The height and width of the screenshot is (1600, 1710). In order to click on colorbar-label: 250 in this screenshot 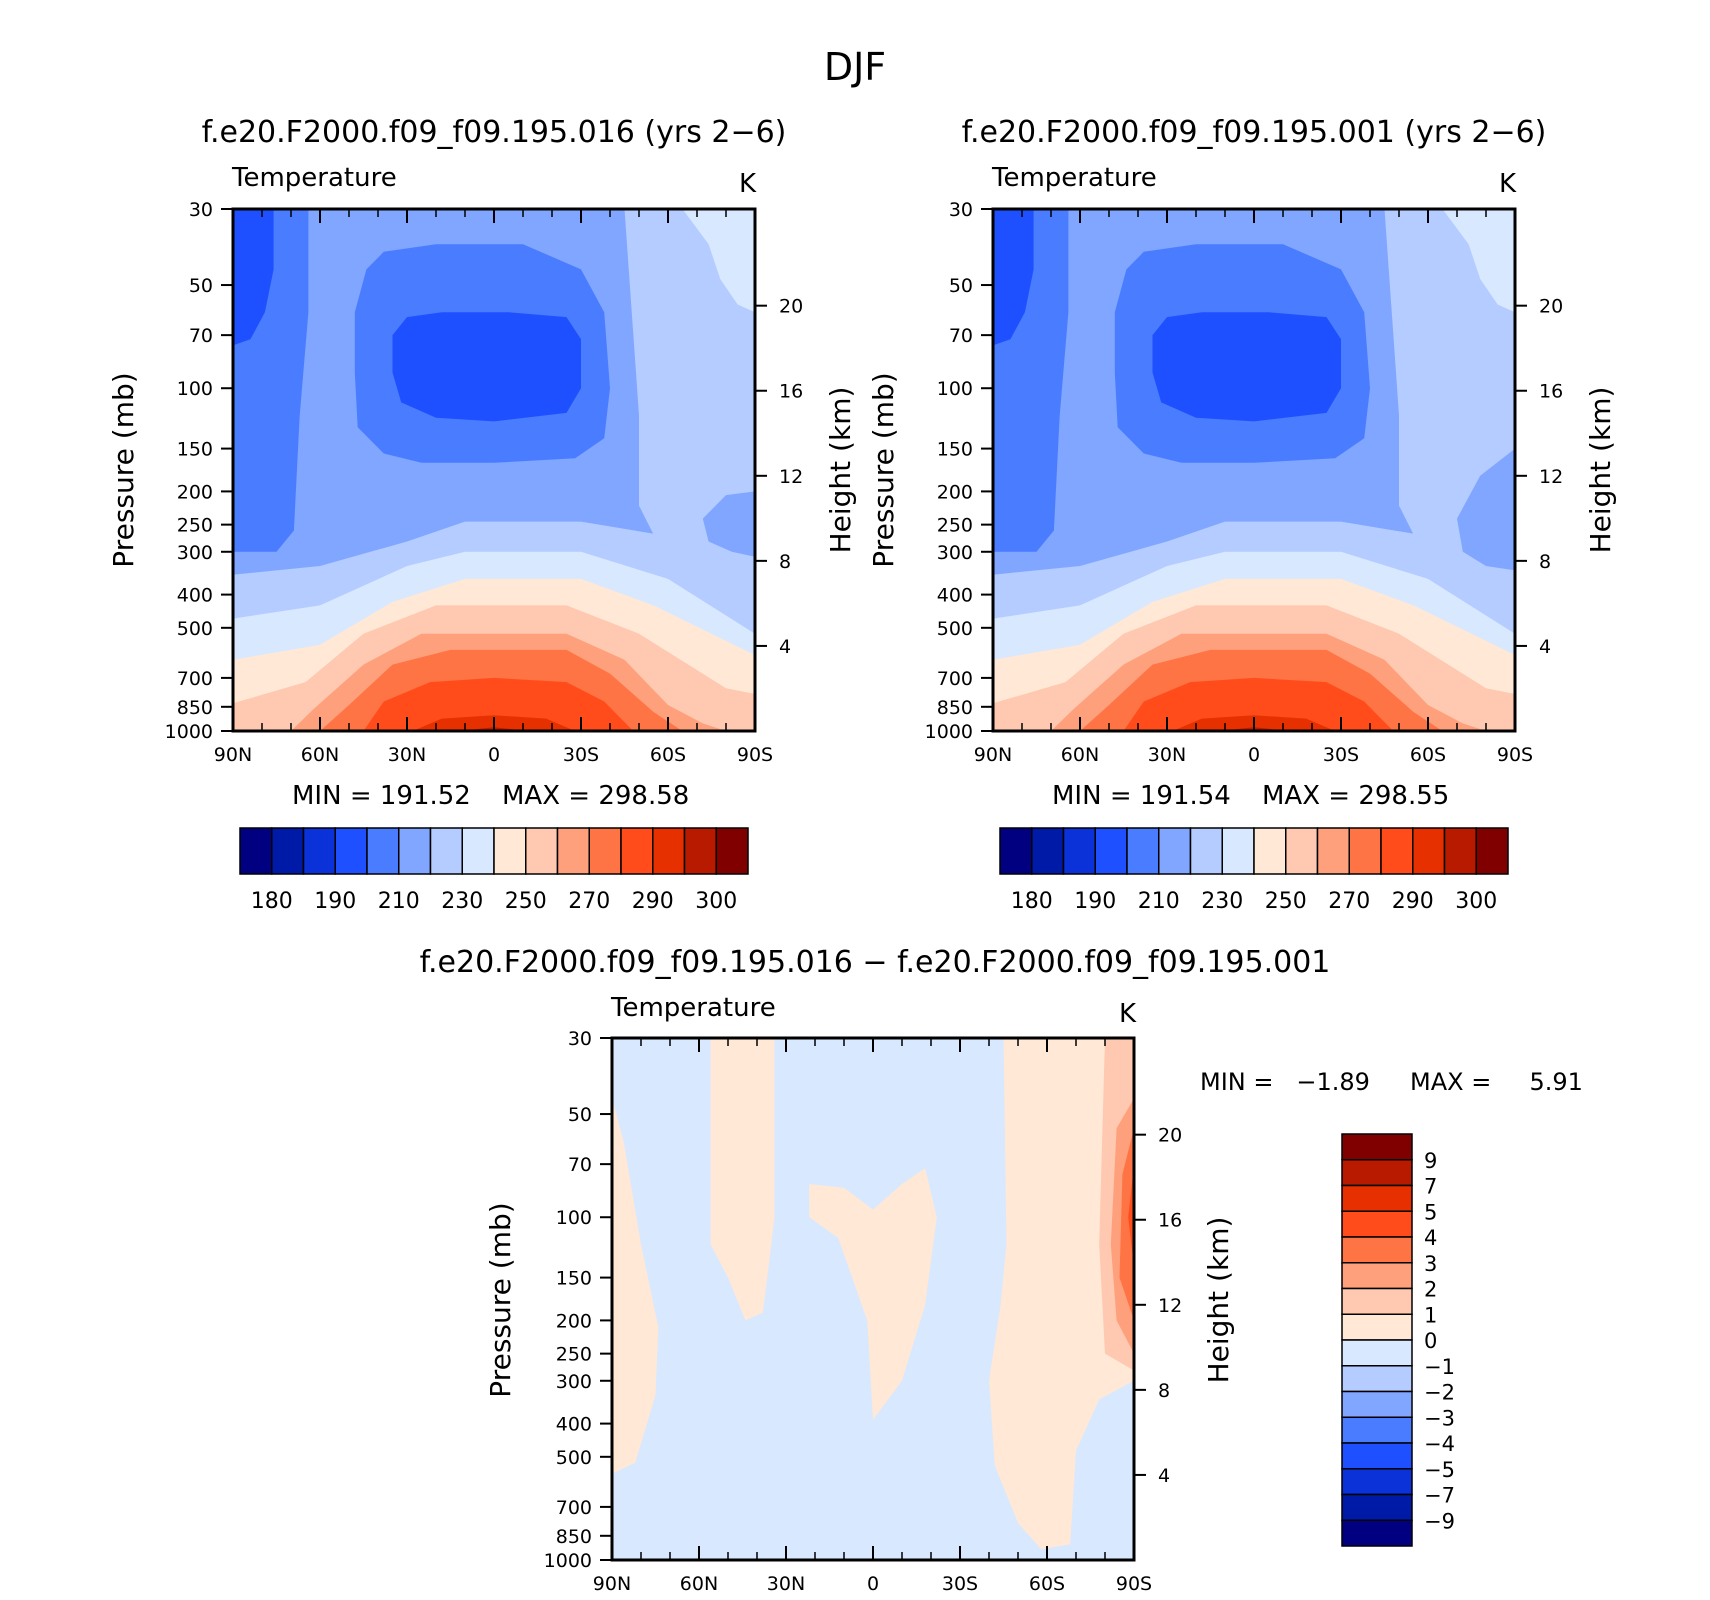, I will do `click(1286, 901)`.